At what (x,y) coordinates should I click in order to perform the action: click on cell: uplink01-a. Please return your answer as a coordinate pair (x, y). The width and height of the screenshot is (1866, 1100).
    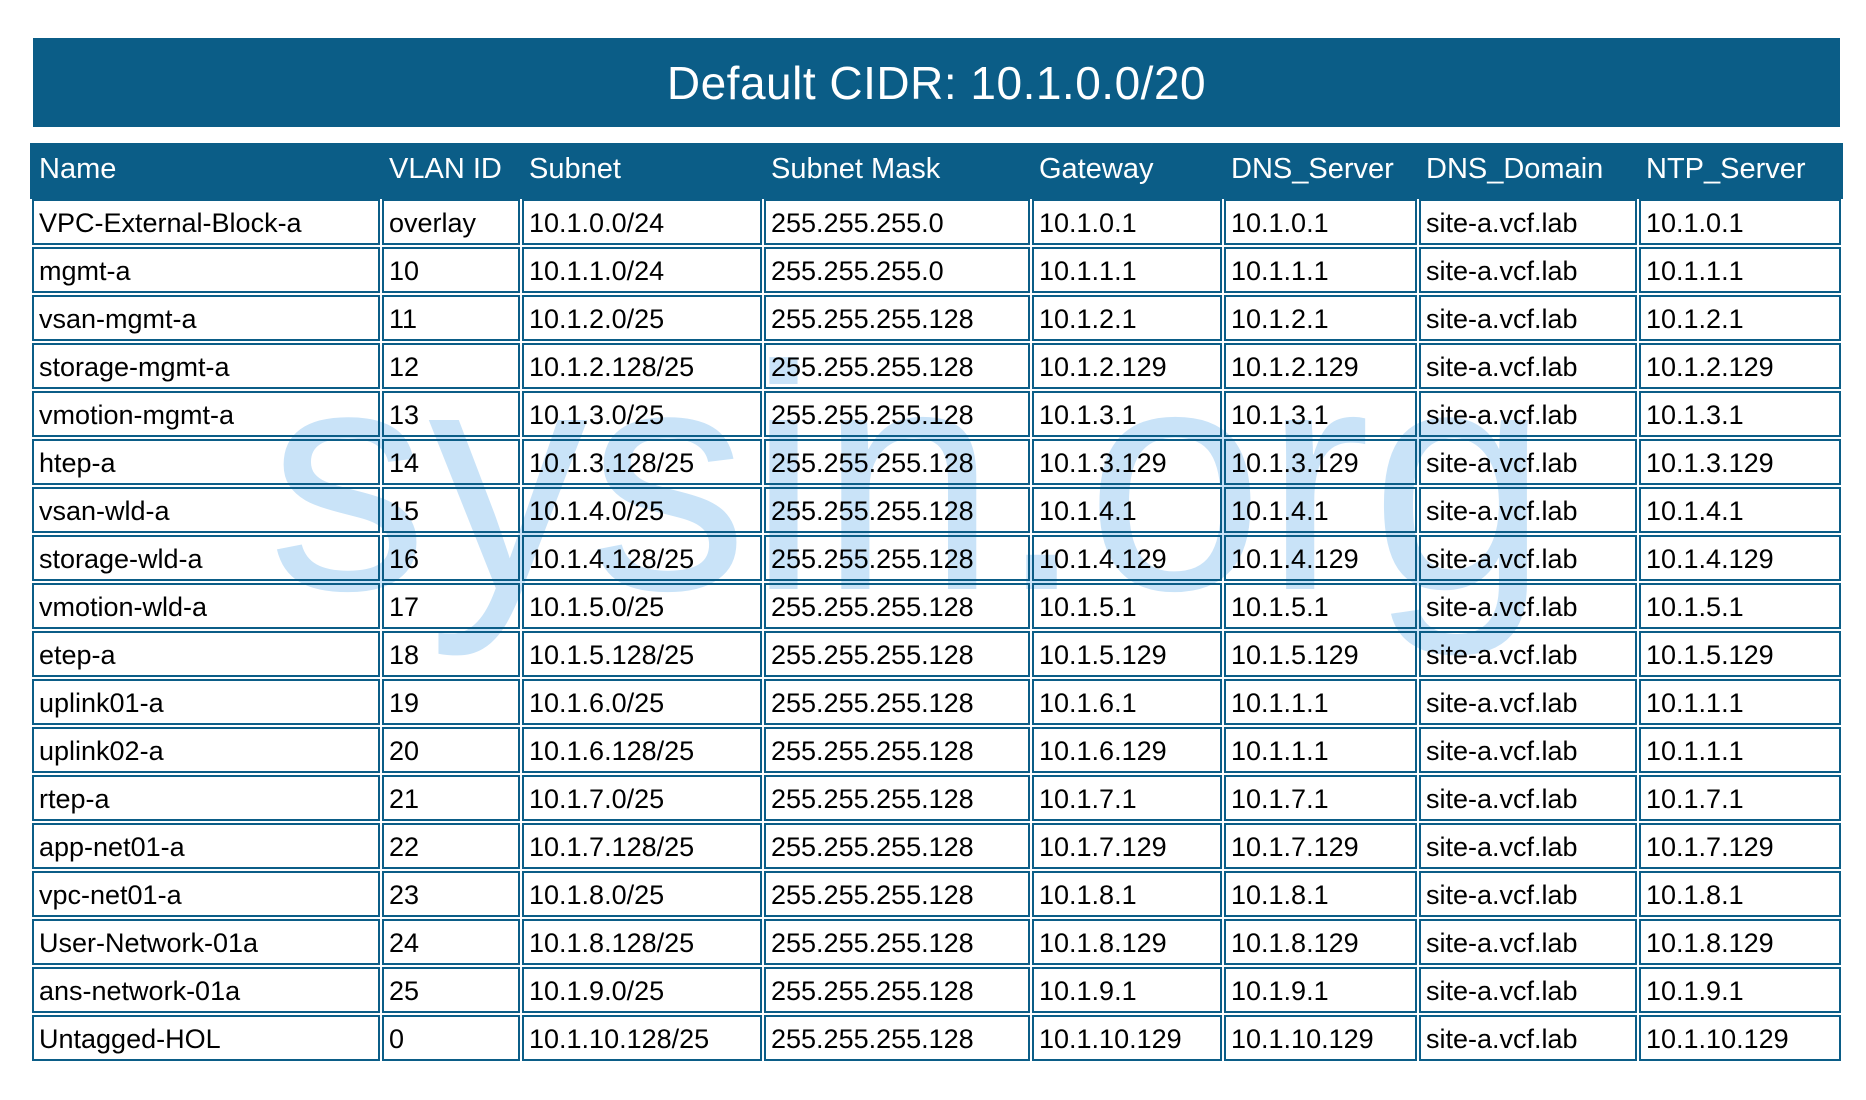
    Looking at the image, I should click on (206, 702).